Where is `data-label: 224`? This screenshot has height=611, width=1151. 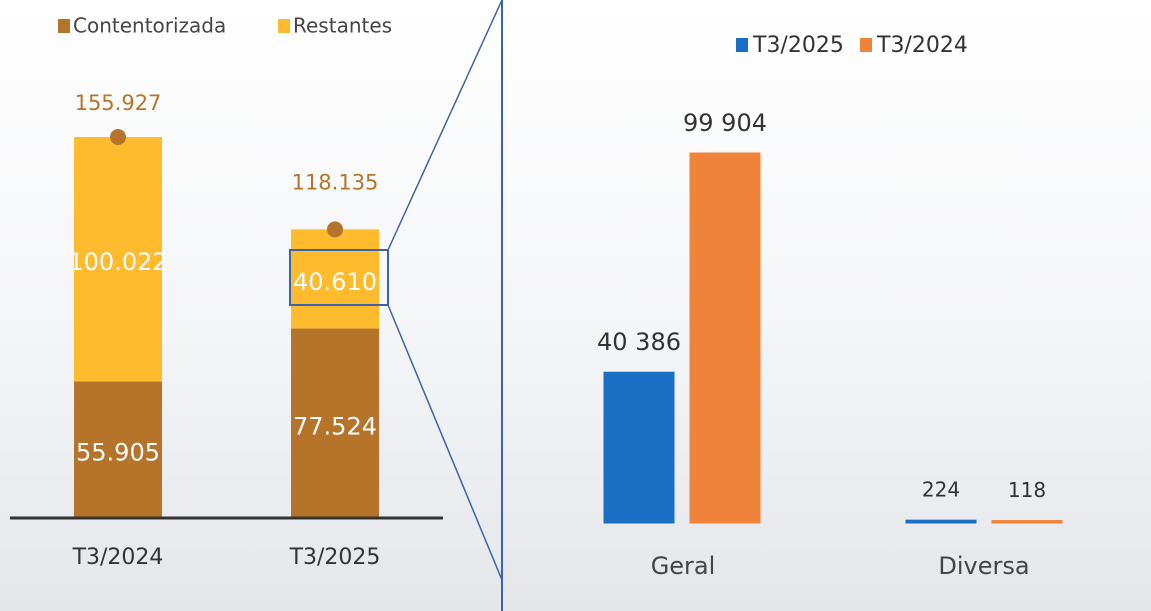 data-label: 224 is located at coordinates (941, 490).